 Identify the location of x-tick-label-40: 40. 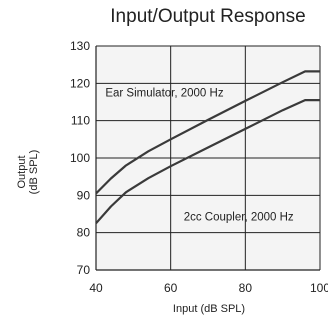
(96, 288).